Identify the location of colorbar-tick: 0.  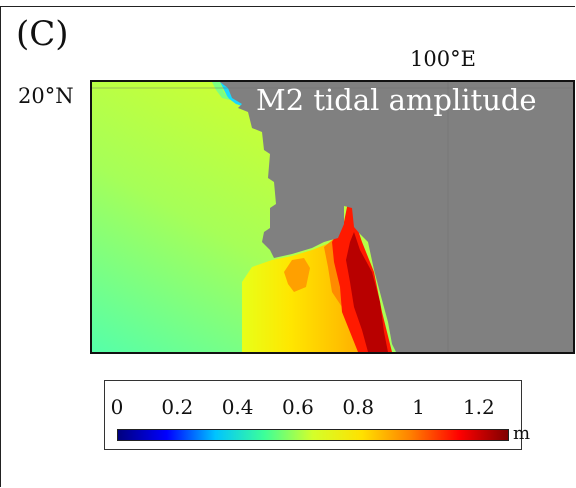
(117, 407).